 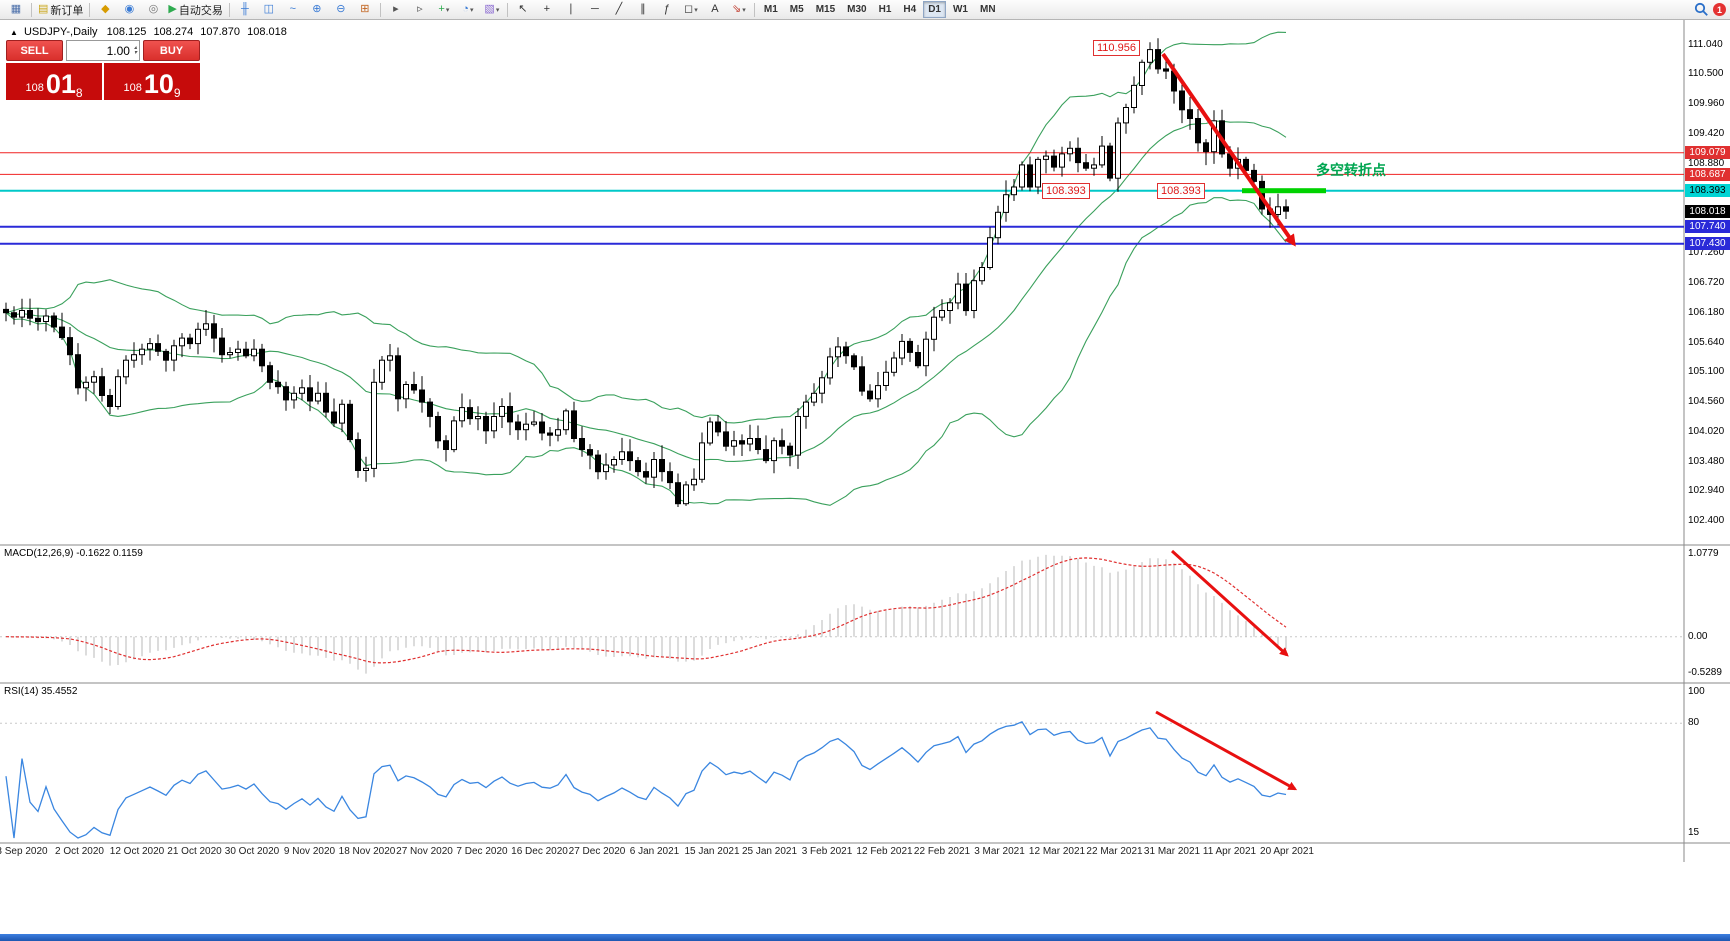 I want to click on timeframe-h4: H4, so click(x=910, y=9).